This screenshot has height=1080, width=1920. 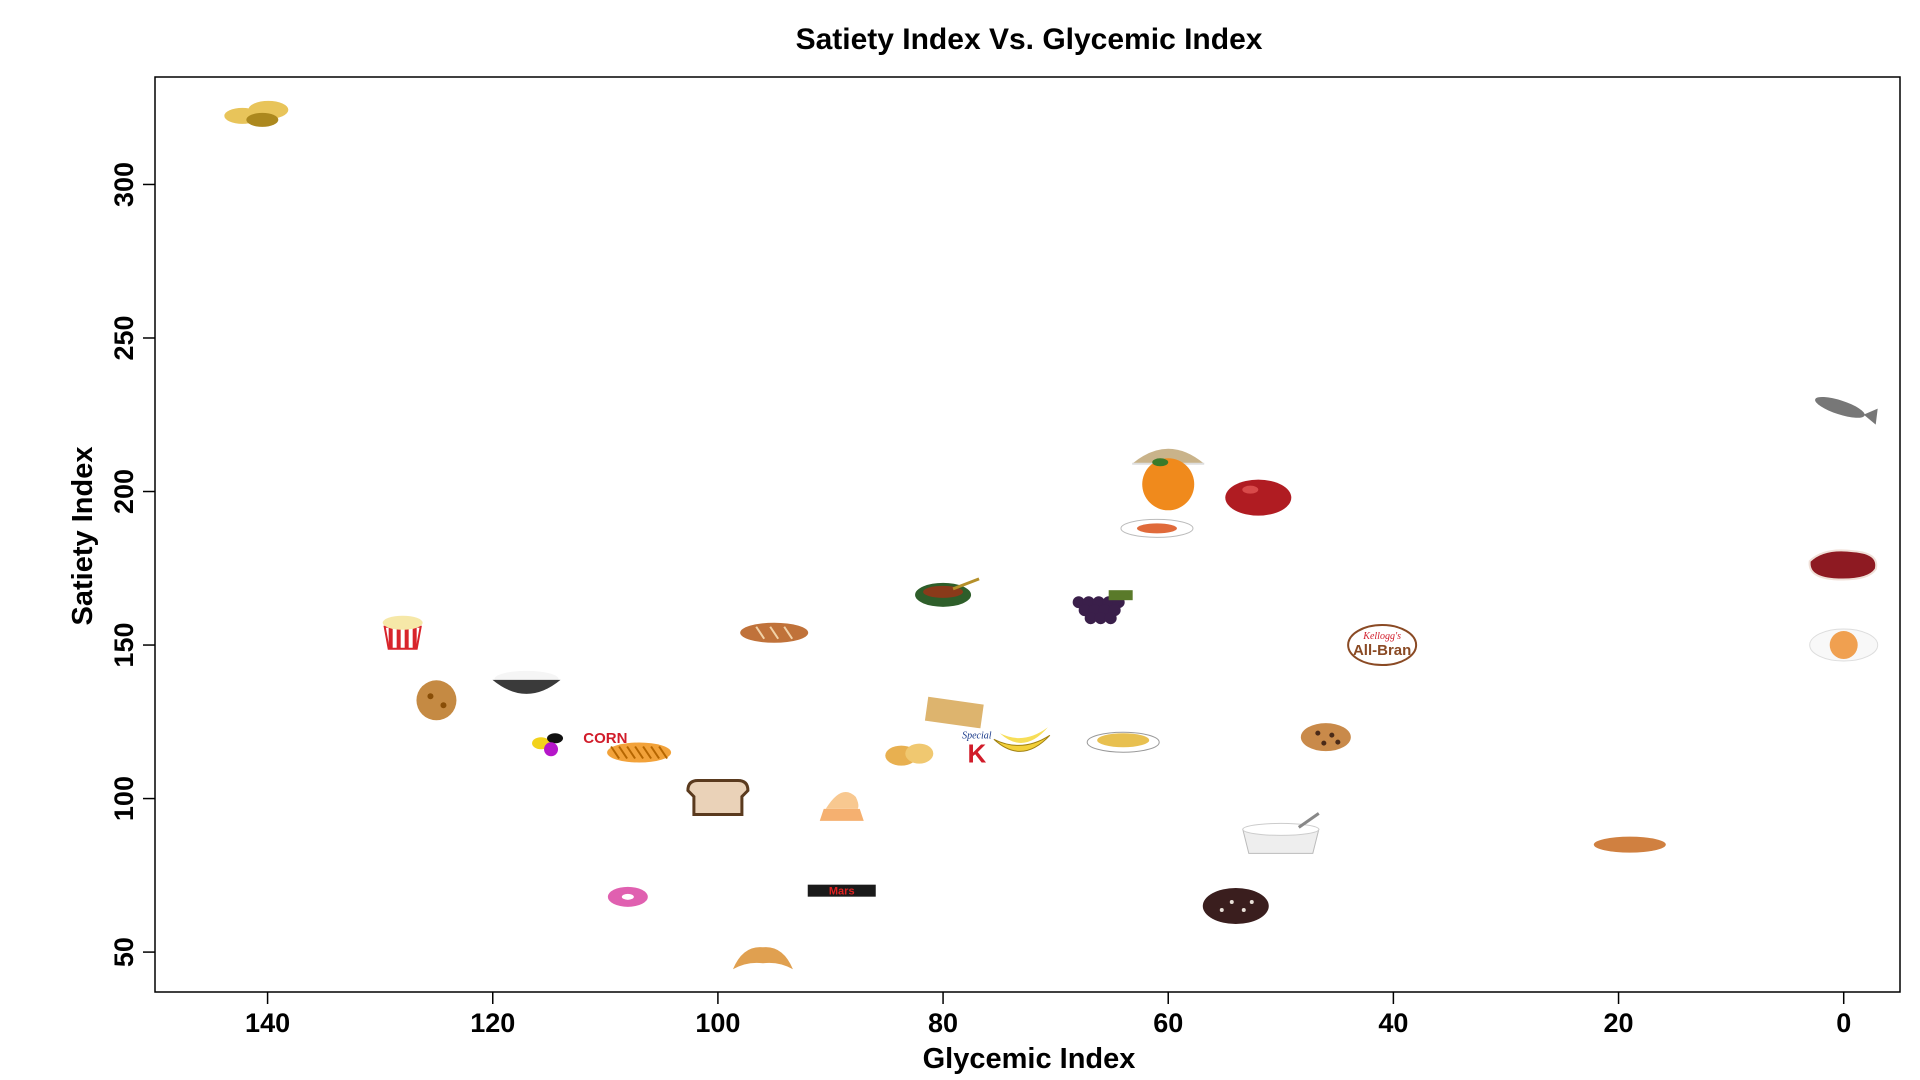 I want to click on cornflakes-icon: CORN, so click(x=605, y=737).